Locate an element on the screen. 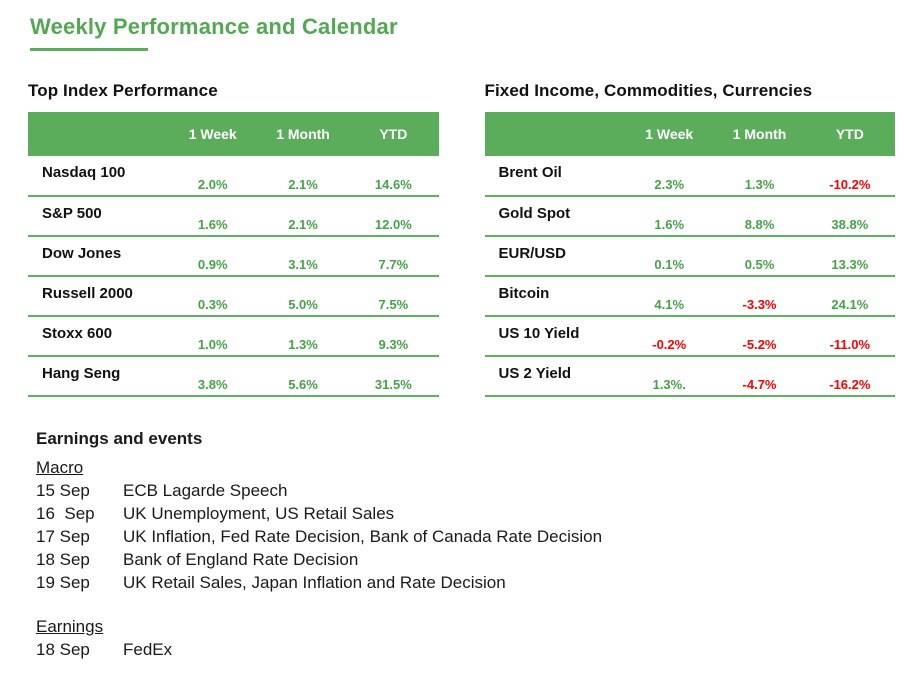 This screenshot has height=693, width=918. value-1week: 2.0% is located at coordinates (212, 184).